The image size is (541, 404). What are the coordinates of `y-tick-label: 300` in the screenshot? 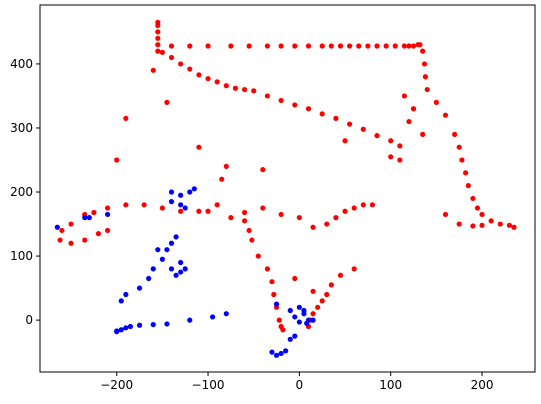 It's located at (21, 128).